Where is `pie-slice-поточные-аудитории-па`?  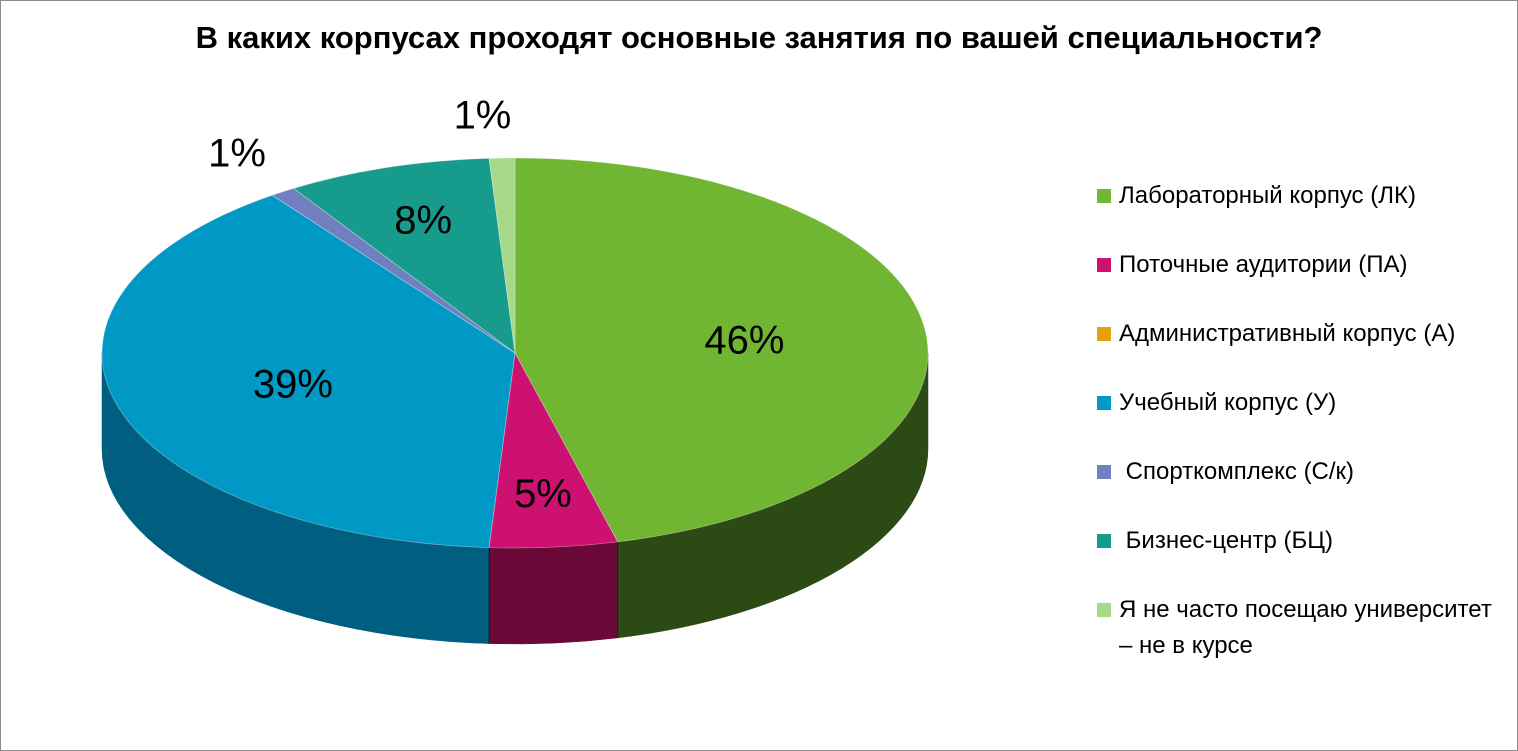
pie-slice-поточные-аудитории-па is located at coordinates (553, 450).